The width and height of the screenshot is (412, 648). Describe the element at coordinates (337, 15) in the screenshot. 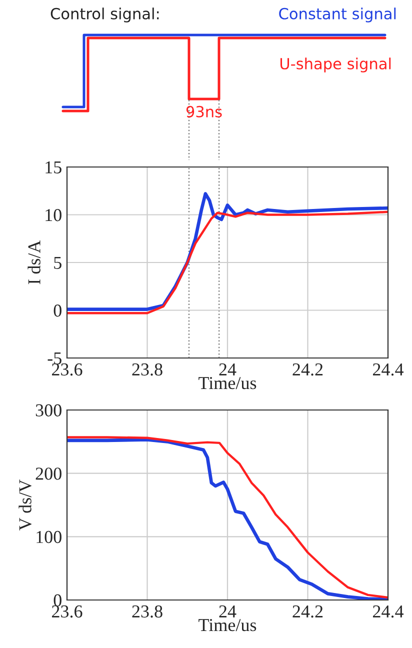

I see `text: Constant signal` at that location.